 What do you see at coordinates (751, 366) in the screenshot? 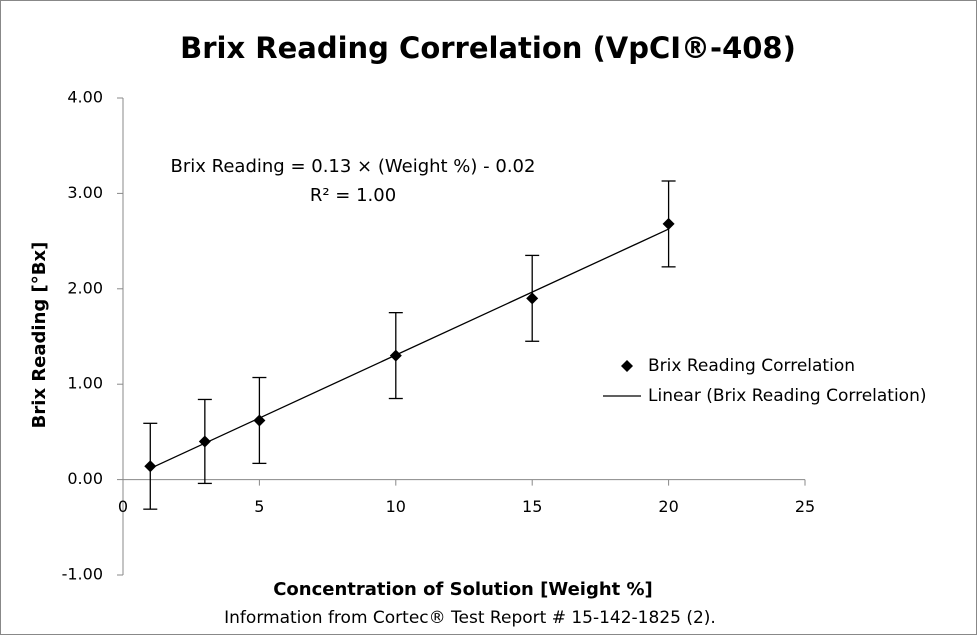
I see `legend-label: Brix Reading Correlation` at bounding box center [751, 366].